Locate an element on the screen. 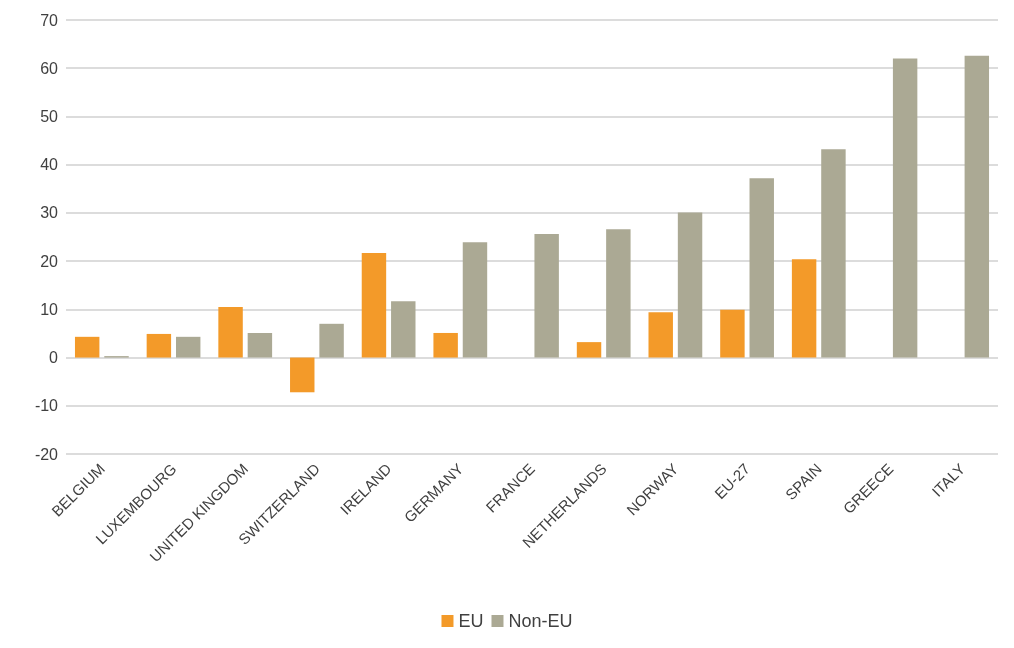 This screenshot has height=648, width=1014. legend-label: Non-EU is located at coordinates (540, 621).